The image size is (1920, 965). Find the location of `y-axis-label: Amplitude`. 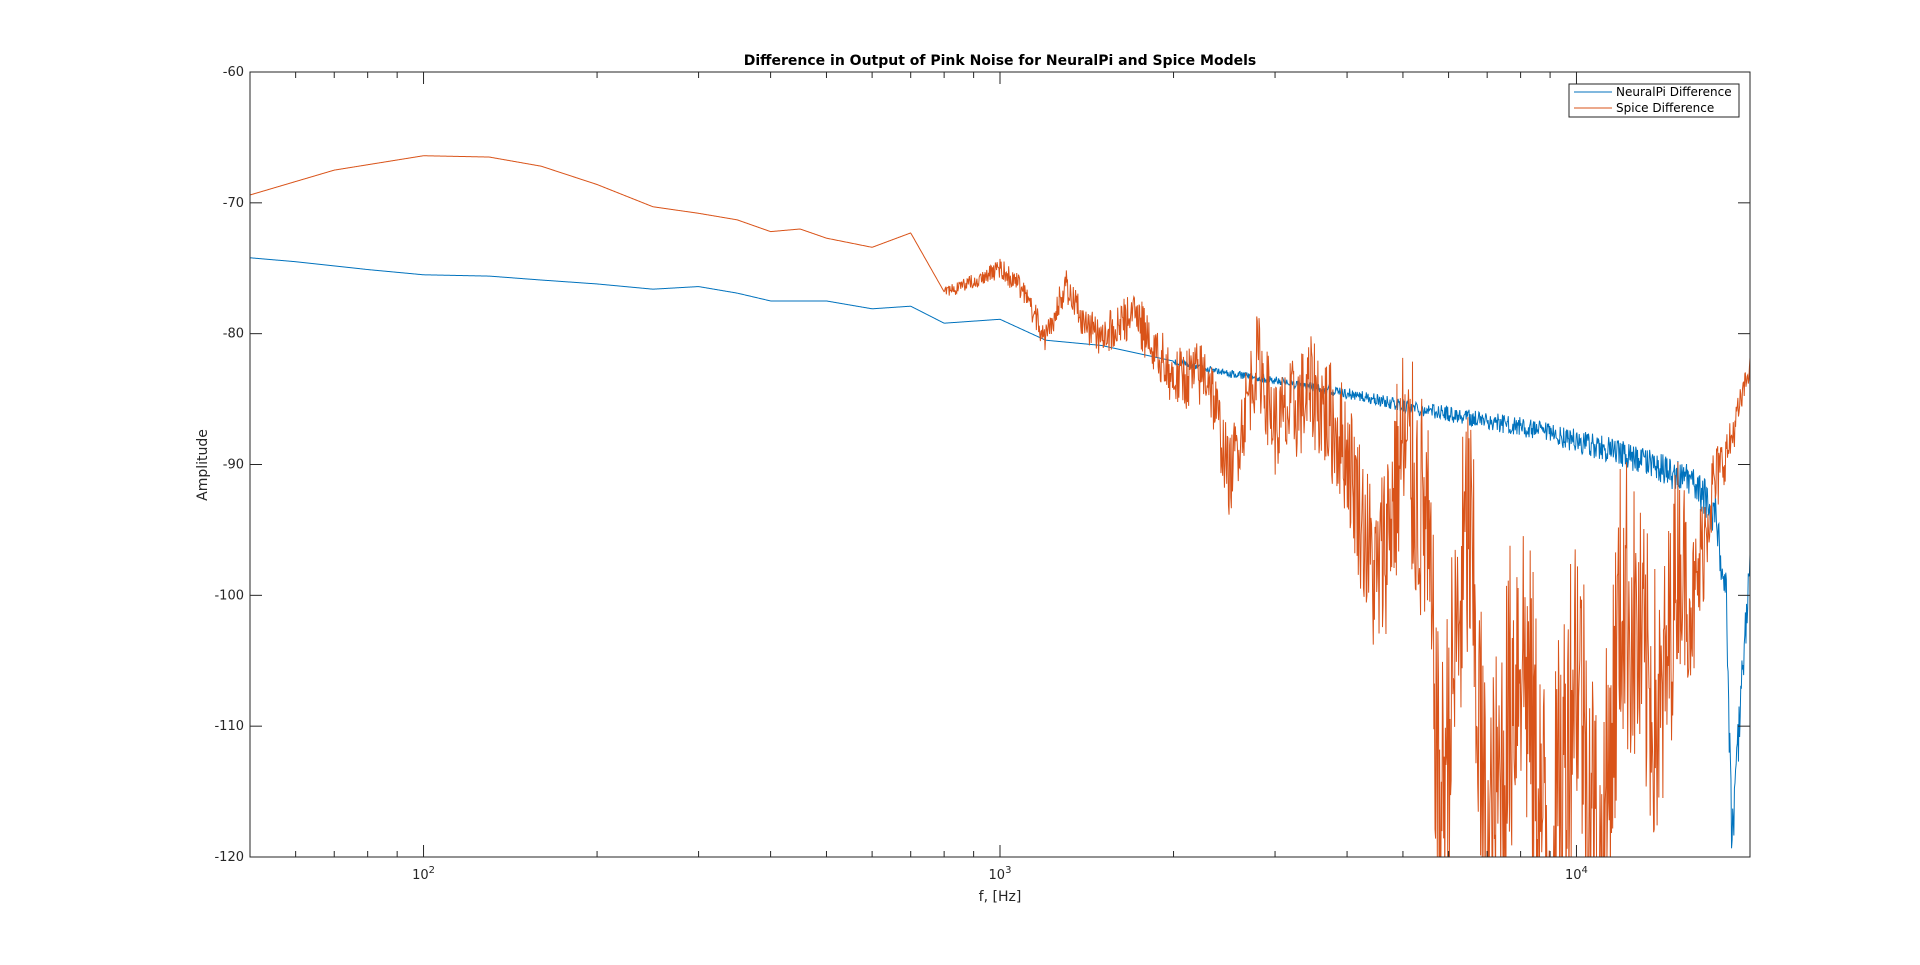

y-axis-label: Amplitude is located at coordinates (203, 465).